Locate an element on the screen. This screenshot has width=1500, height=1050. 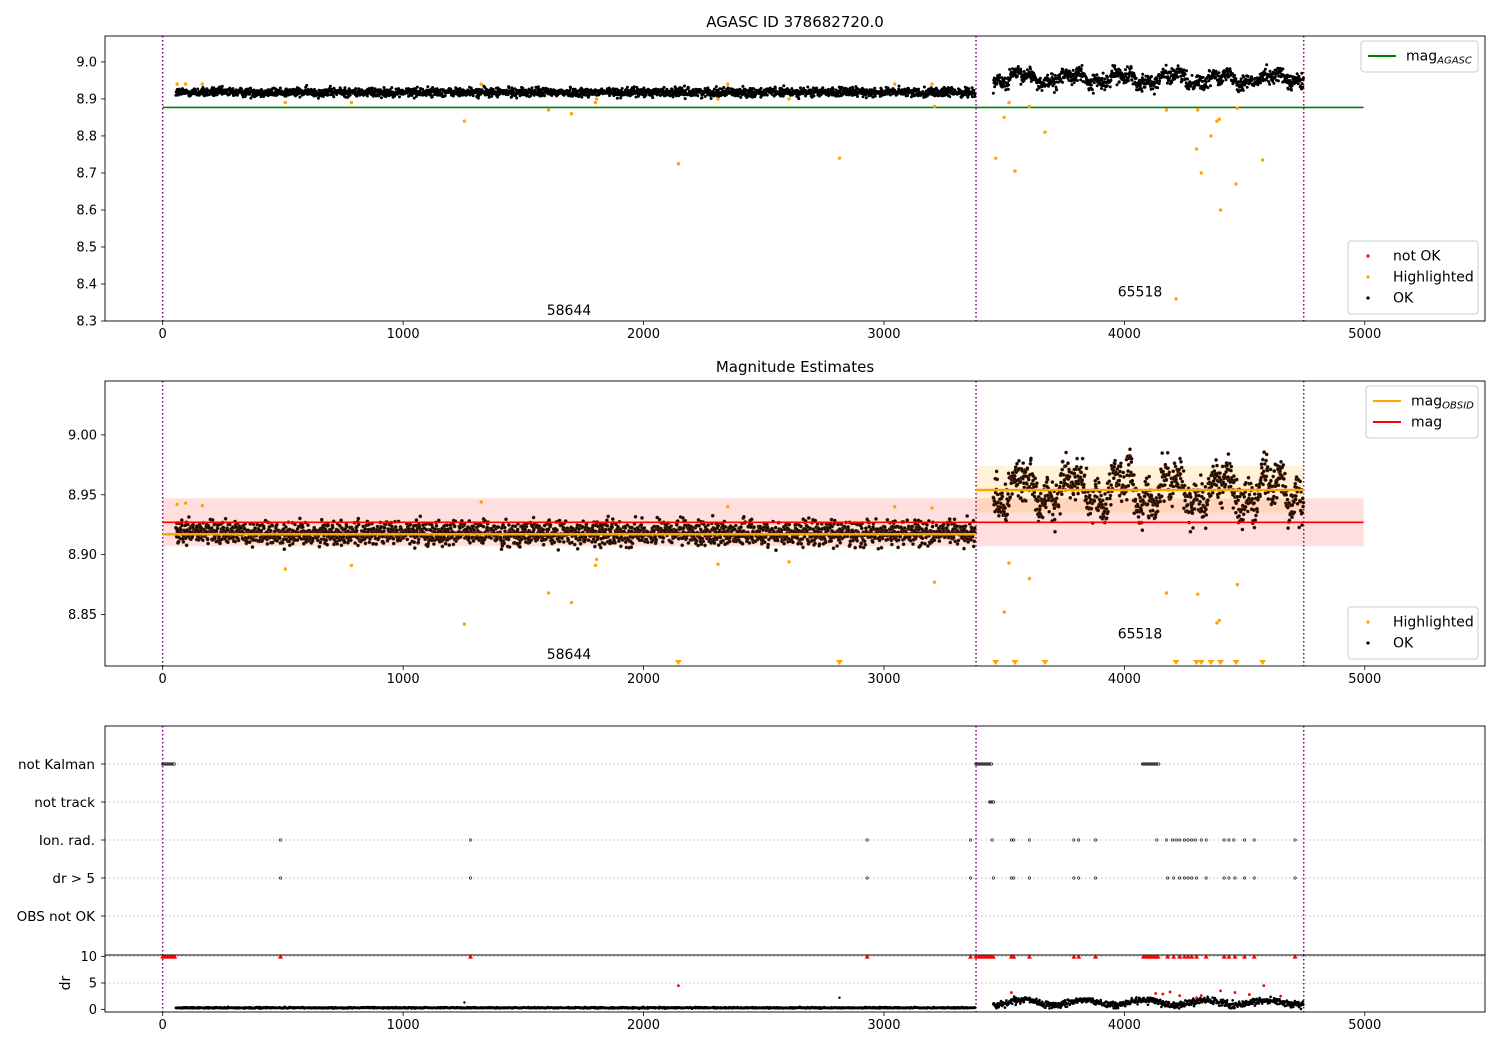
chart-title: AGASC ID 378682720.0 is located at coordinates (795, 22).